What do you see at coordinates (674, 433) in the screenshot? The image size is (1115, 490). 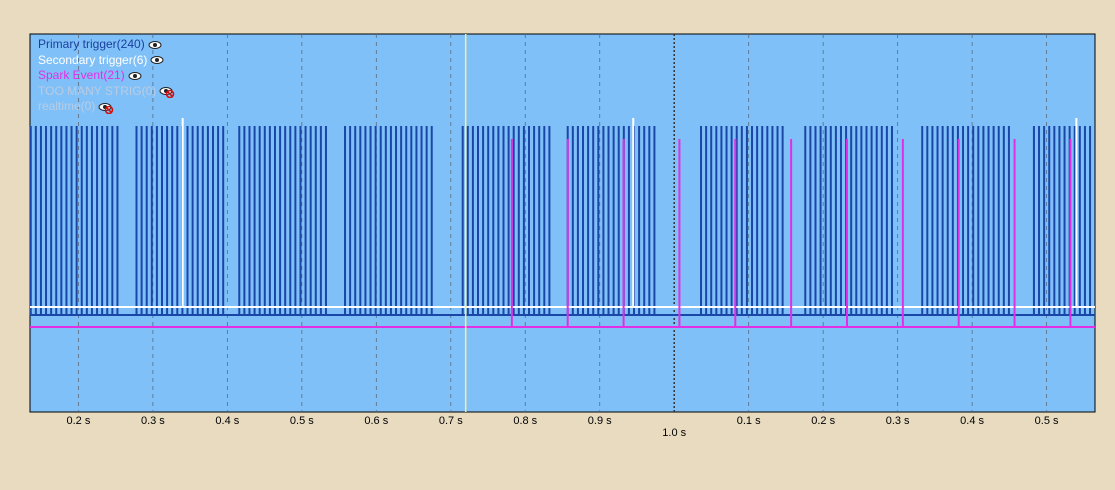 I see `x-tick-label: 1.0 s` at bounding box center [674, 433].